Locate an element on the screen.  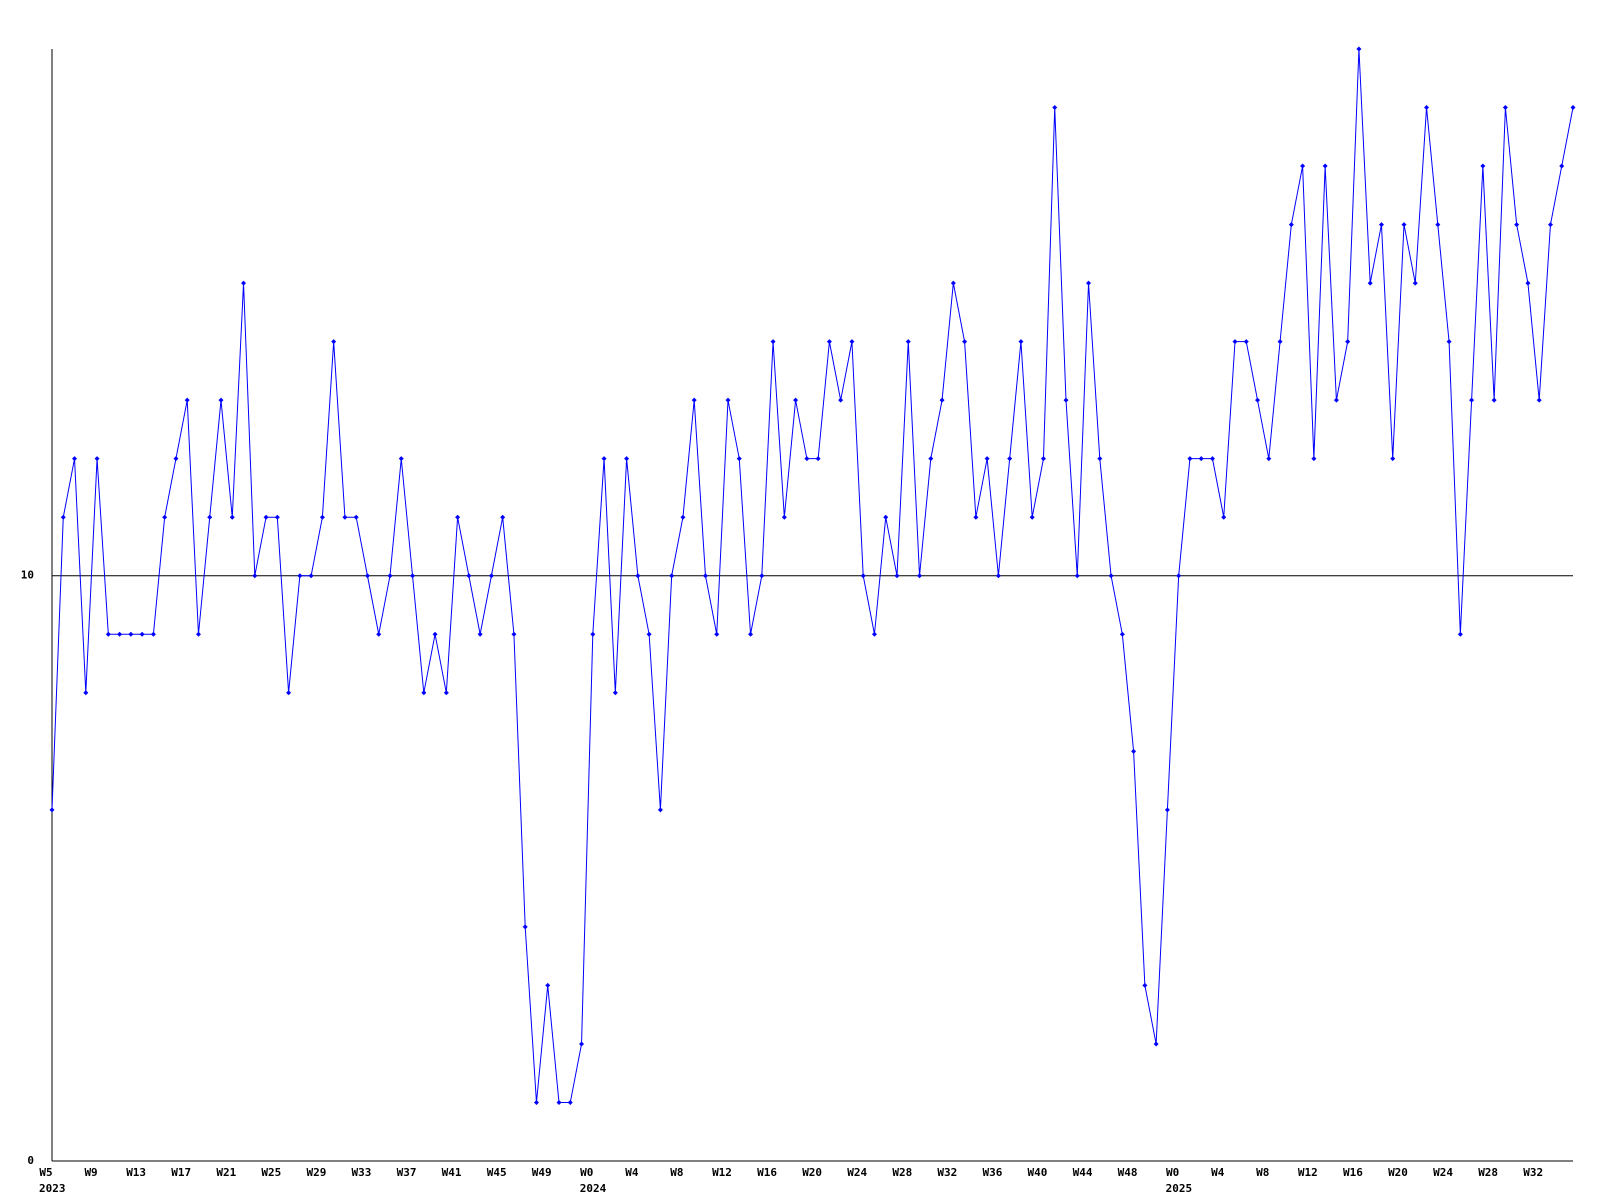
y-tick-label: 10 is located at coordinates (27, 575).